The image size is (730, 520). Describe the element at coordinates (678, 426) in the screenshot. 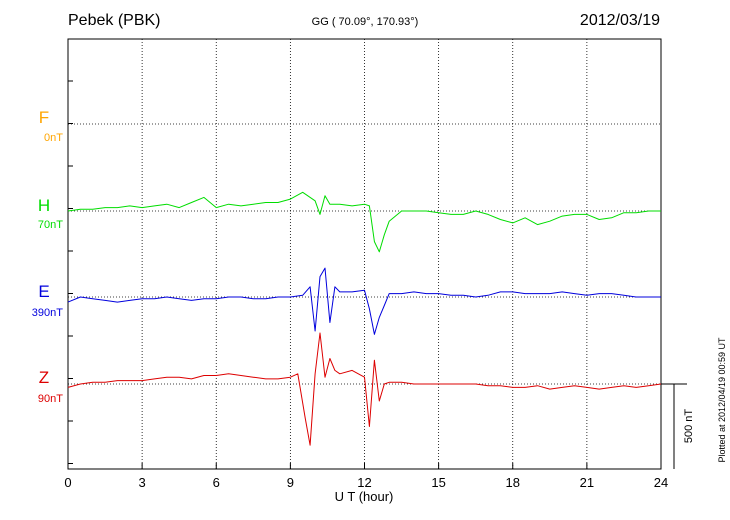

I see `scale-bar: 500 nT` at that location.